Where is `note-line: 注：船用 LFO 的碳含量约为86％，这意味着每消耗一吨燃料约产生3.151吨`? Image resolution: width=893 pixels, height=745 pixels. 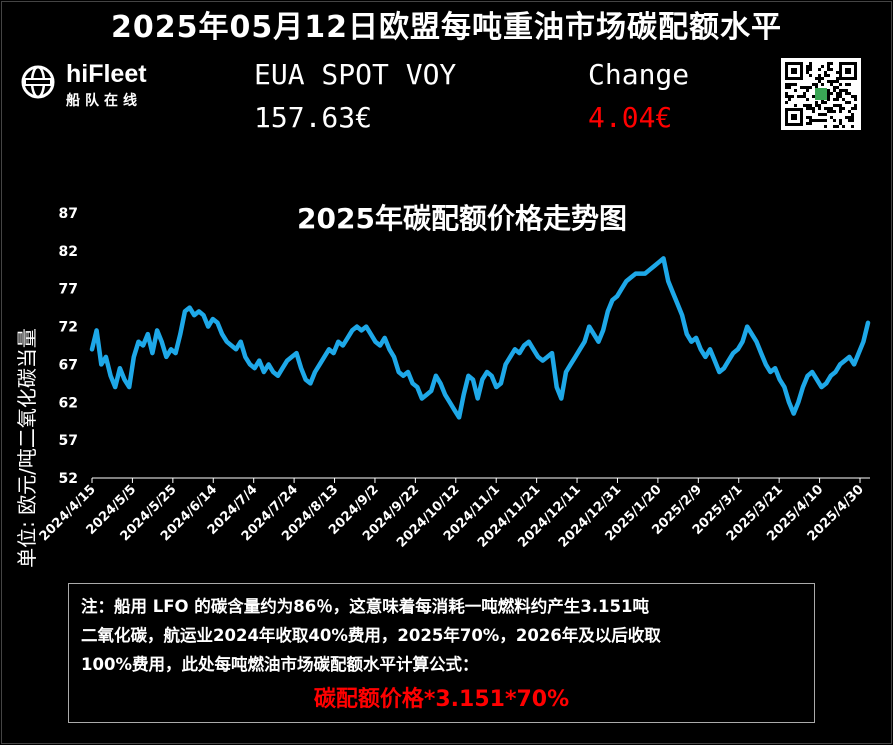 note-line: 注：船用 LFO 的碳含量约为86％，这意味着每消耗一吨燃料约产生3.151吨 is located at coordinates (365, 606).